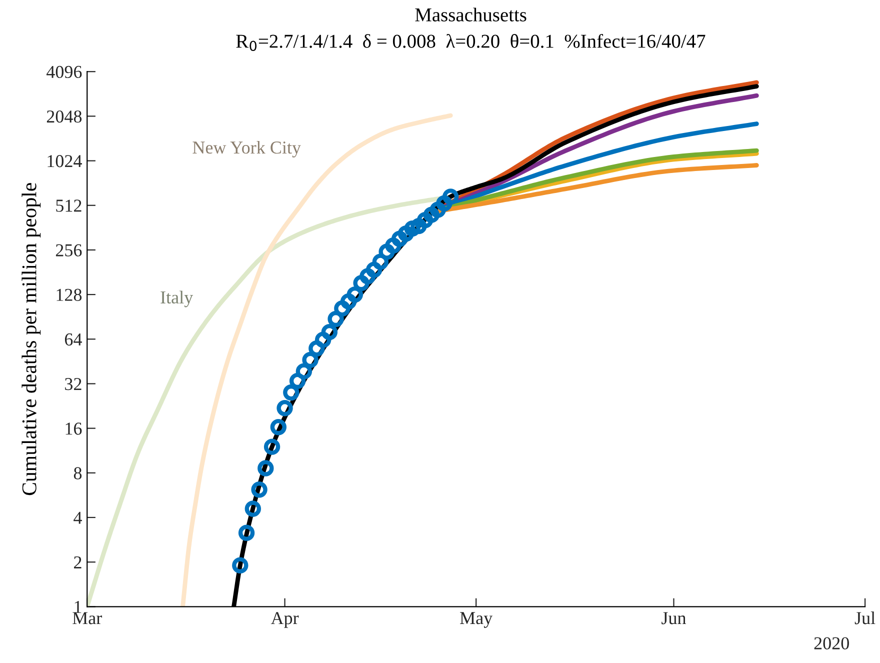 Image resolution: width=880 pixels, height=663 pixels. I want to click on x-tick-label: Mar, so click(87, 618).